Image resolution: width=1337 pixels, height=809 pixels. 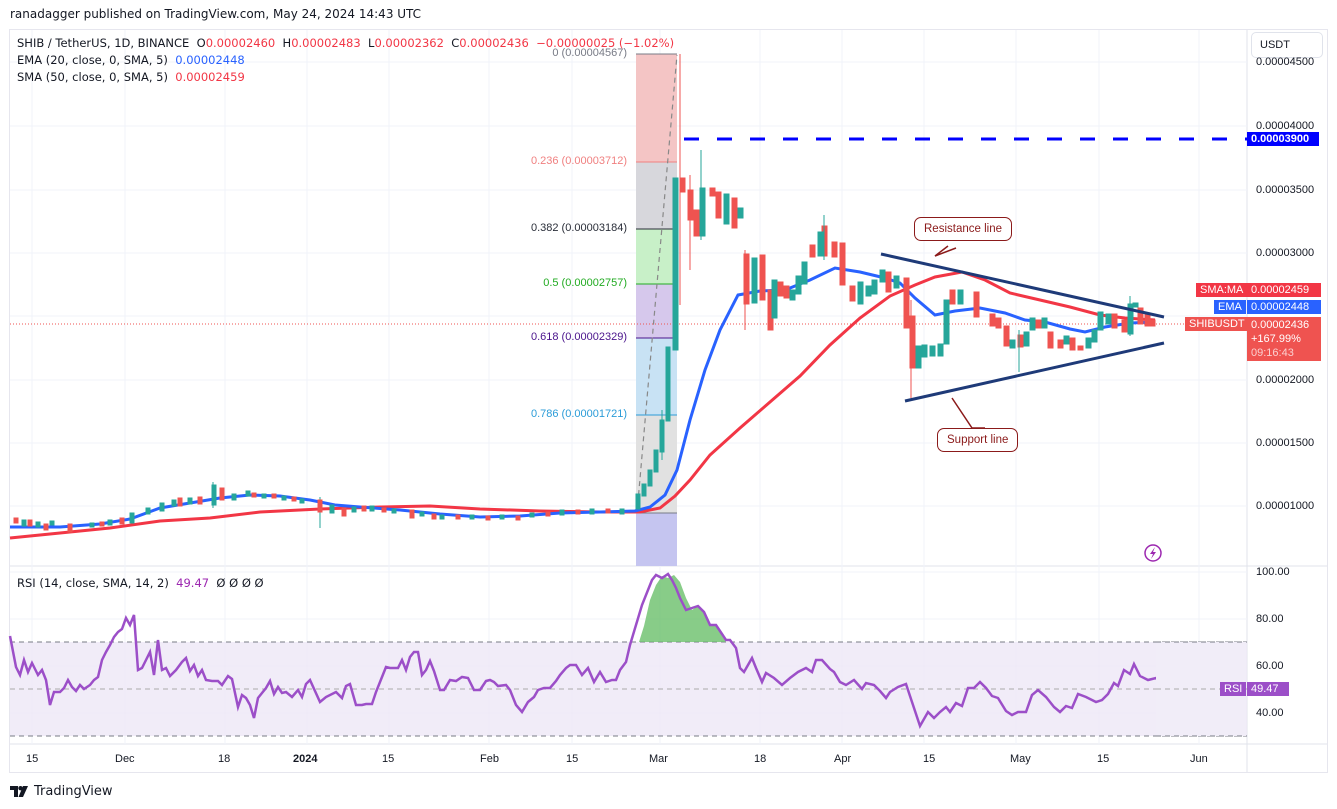 What do you see at coordinates (1285, 380) in the screenshot?
I see `price-tick: 0.00002000` at bounding box center [1285, 380].